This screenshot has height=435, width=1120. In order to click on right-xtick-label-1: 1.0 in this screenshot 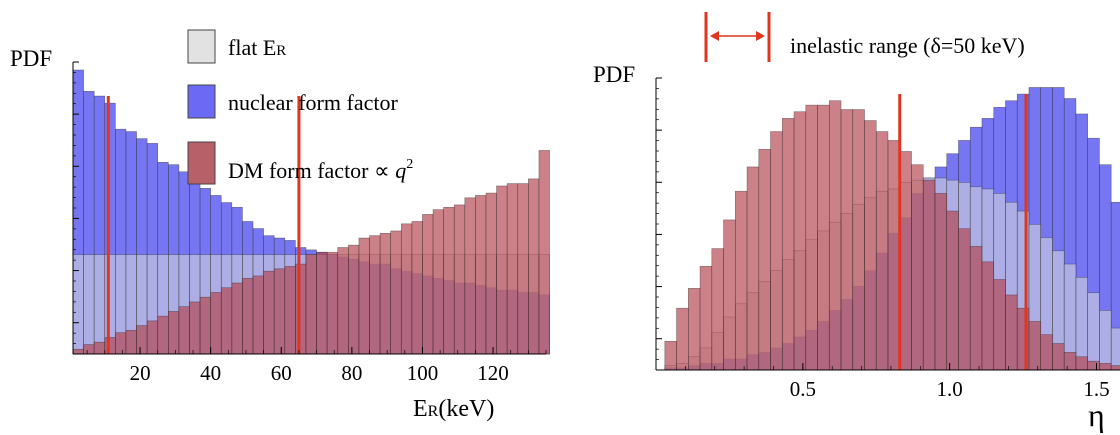, I will do `click(950, 389)`.